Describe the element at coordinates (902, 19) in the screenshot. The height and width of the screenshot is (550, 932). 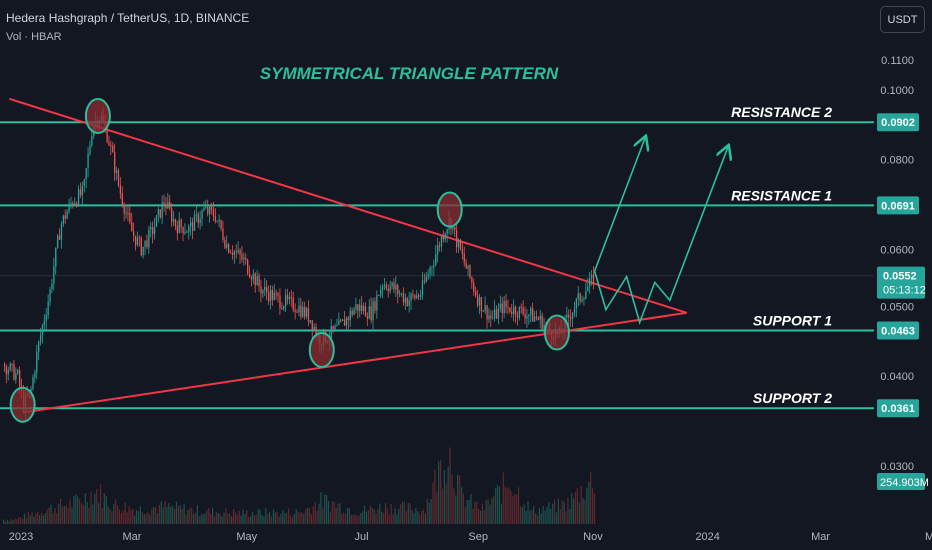
I see `currency-button: USDT` at that location.